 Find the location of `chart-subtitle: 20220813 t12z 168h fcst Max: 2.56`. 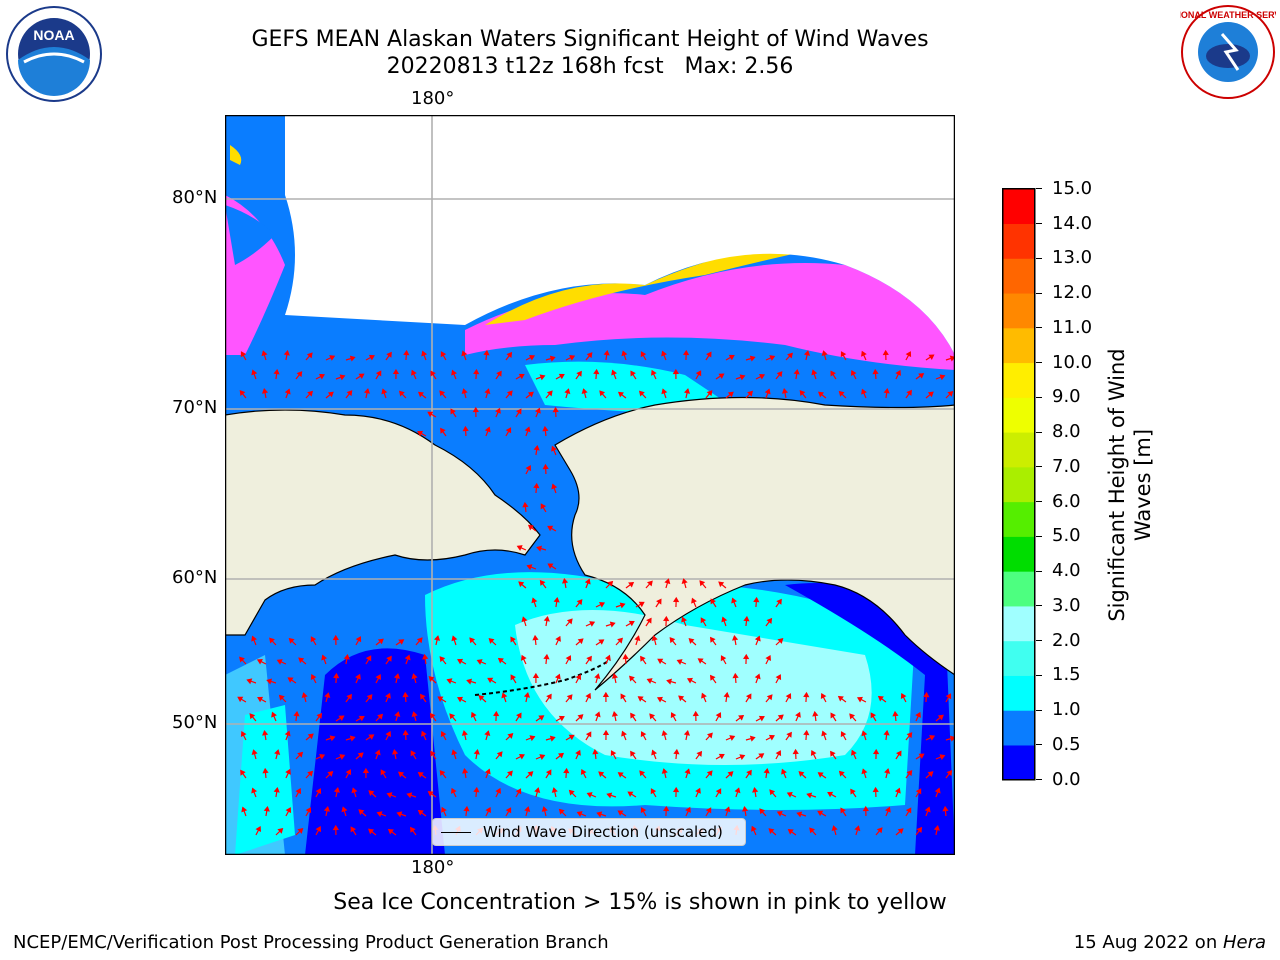

chart-subtitle: 20220813 t12z 168h fcst Max: 2.56 is located at coordinates (590, 66).